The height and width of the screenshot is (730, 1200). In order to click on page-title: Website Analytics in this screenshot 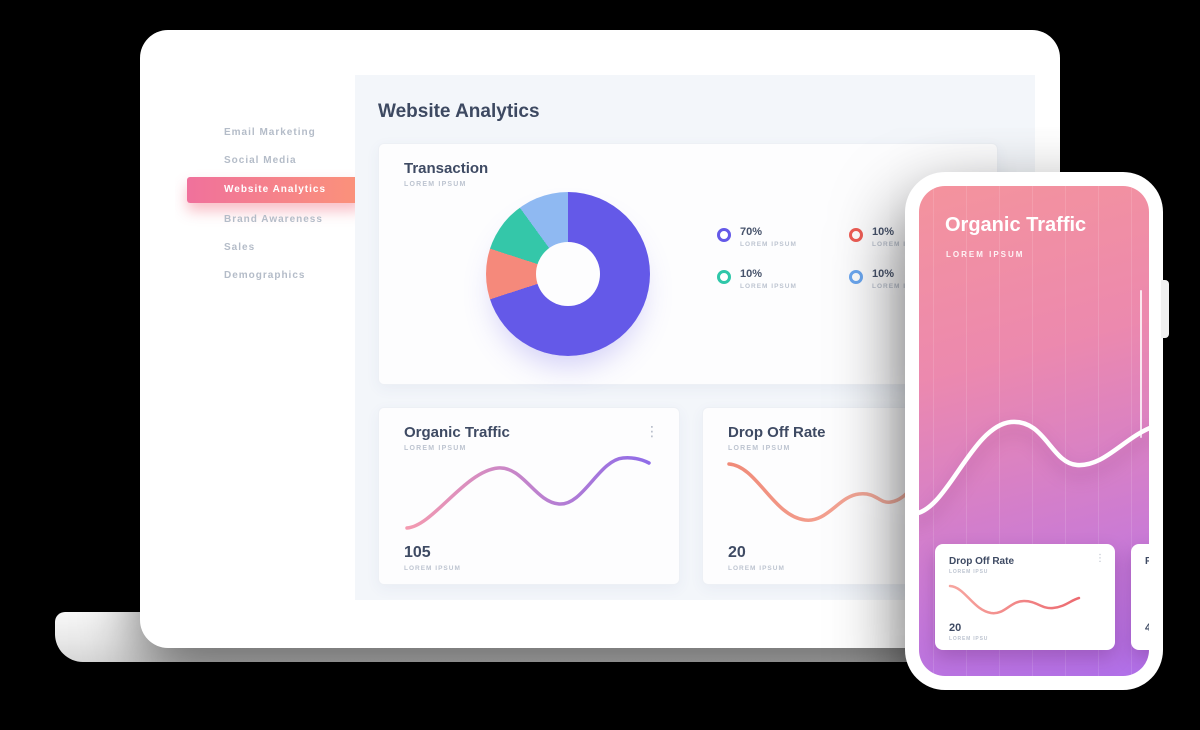, I will do `click(459, 111)`.